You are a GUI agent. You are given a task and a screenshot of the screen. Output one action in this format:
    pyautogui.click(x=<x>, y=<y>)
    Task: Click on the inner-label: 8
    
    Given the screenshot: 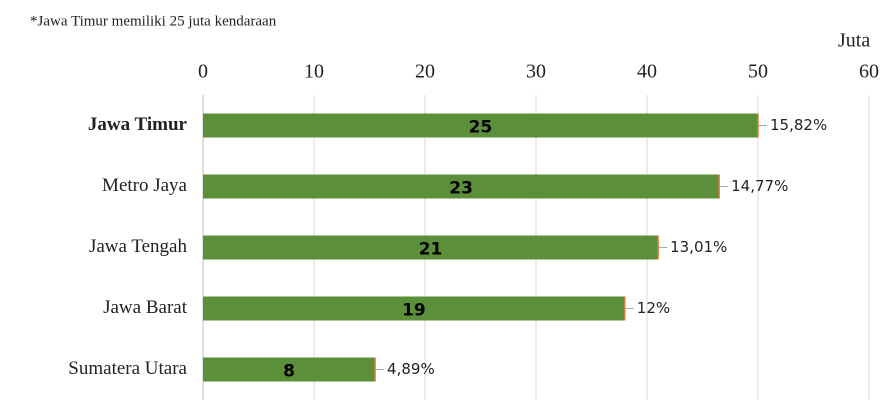 What is the action you would take?
    pyautogui.click(x=289, y=372)
    